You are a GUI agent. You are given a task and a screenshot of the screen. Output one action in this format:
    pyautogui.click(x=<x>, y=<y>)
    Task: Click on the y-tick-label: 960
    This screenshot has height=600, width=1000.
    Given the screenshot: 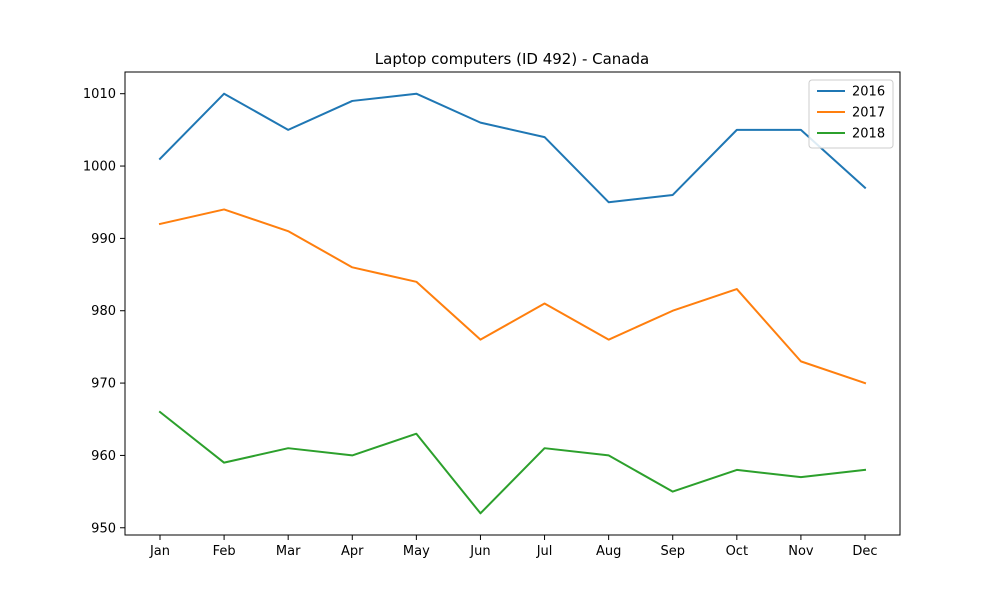 What is the action you would take?
    pyautogui.click(x=103, y=456)
    